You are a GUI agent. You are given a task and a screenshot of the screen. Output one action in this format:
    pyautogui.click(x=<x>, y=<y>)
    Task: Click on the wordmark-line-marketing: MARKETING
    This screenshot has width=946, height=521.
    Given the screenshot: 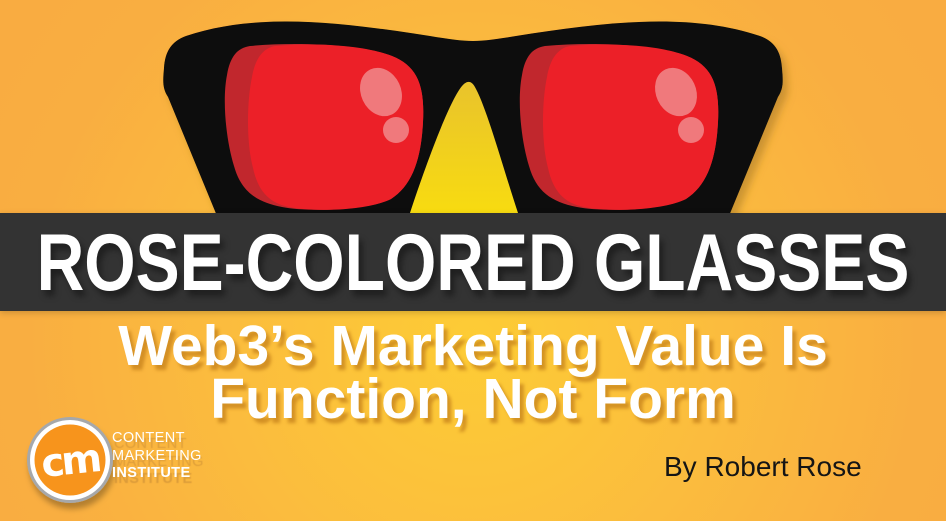 What is the action you would take?
    pyautogui.click(x=157, y=455)
    